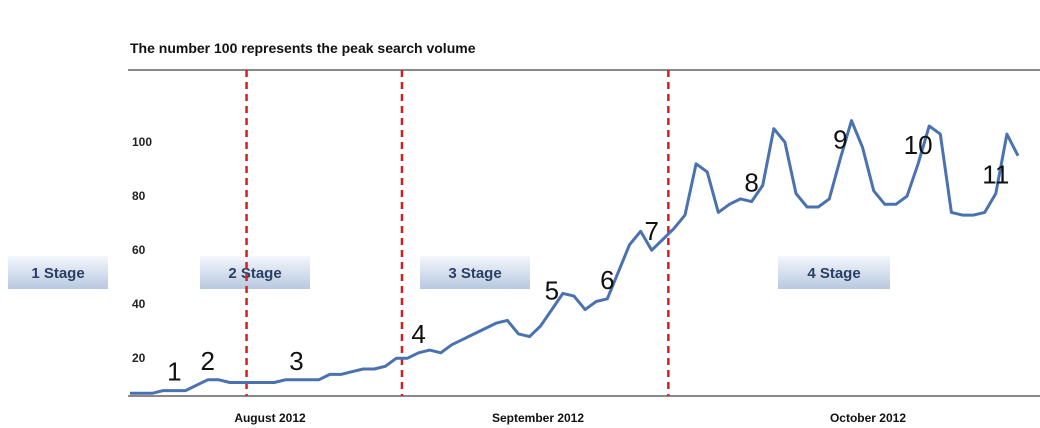  I want to click on peak-label-3: 3, so click(296, 361).